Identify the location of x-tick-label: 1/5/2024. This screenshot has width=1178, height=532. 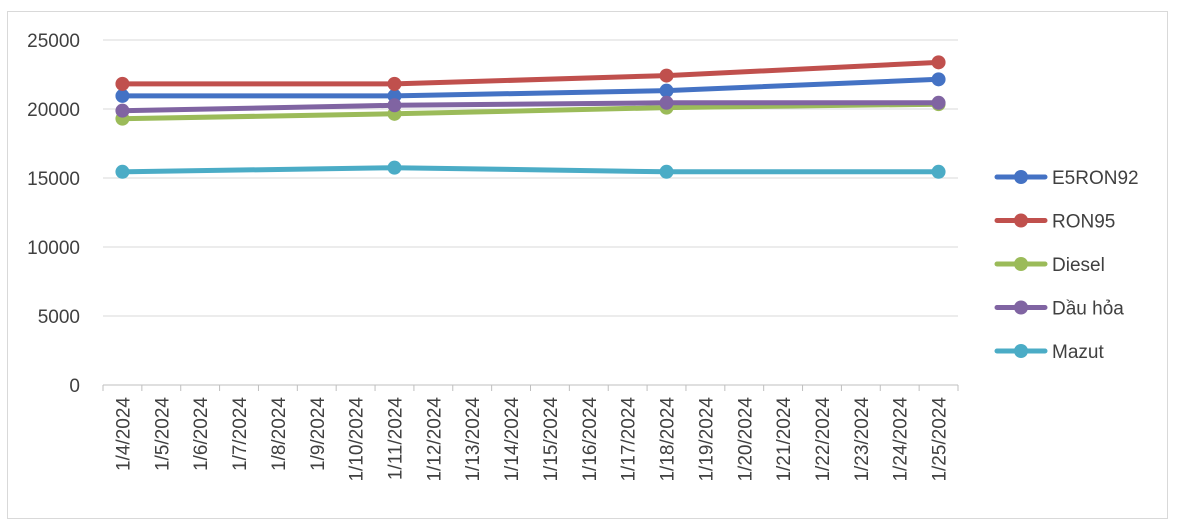
(162, 434).